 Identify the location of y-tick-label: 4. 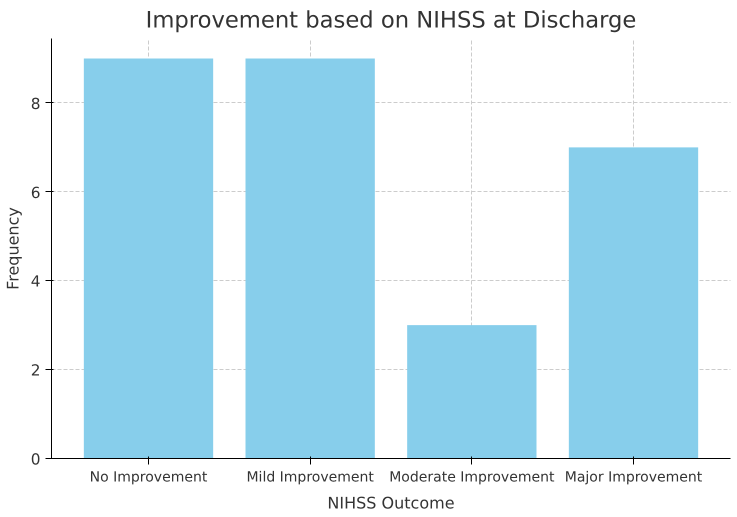
(35, 281).